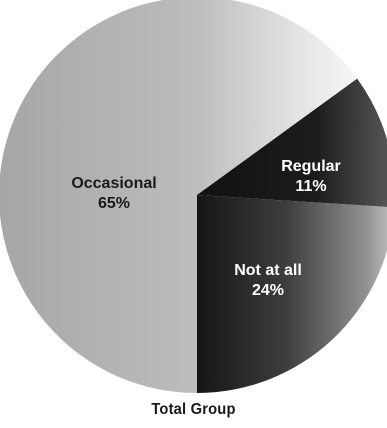 The width and height of the screenshot is (387, 428). What do you see at coordinates (292, 142) in the screenshot?
I see `pie-slice-regular` at bounding box center [292, 142].